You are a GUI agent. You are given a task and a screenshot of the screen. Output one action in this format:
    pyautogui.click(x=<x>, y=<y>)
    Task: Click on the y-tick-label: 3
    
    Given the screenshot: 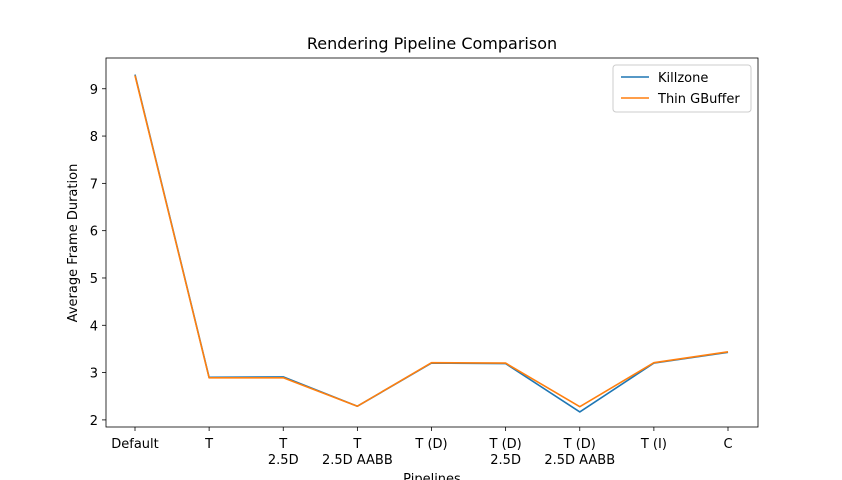 What is the action you would take?
    pyautogui.click(x=94, y=374)
    